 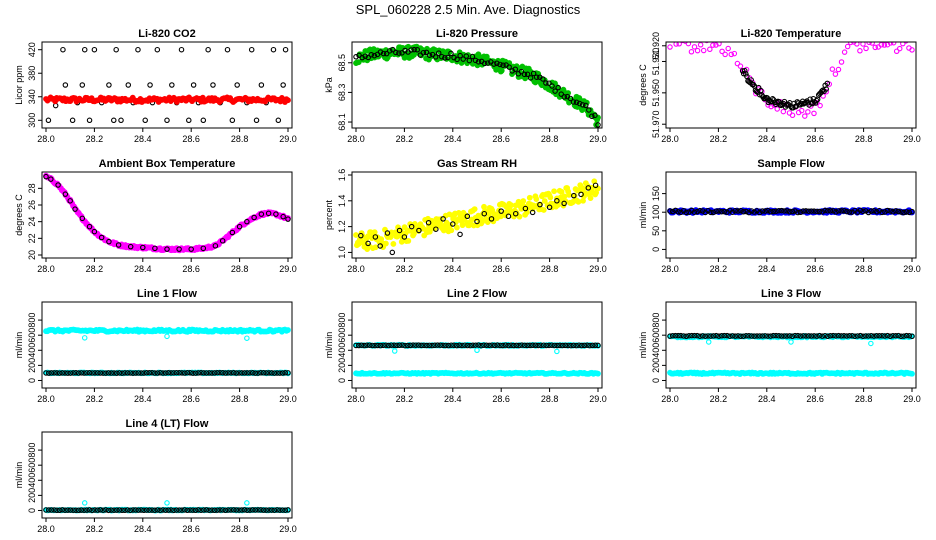 I want to click on plot-area, so click(x=477, y=85).